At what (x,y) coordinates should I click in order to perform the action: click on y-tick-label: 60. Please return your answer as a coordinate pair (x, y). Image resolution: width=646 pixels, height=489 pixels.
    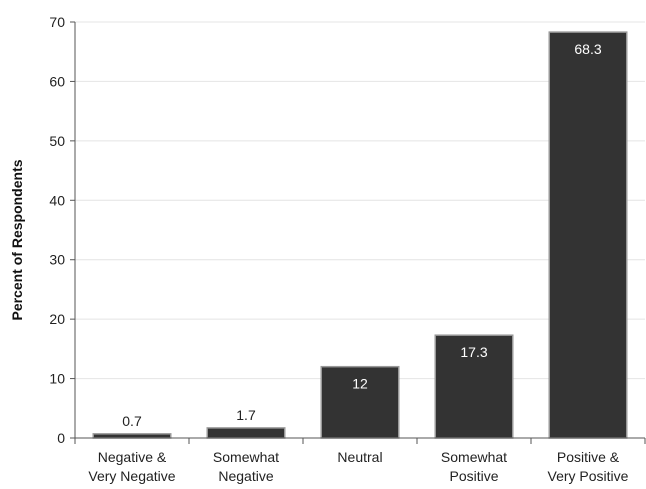
    Looking at the image, I should click on (57, 81).